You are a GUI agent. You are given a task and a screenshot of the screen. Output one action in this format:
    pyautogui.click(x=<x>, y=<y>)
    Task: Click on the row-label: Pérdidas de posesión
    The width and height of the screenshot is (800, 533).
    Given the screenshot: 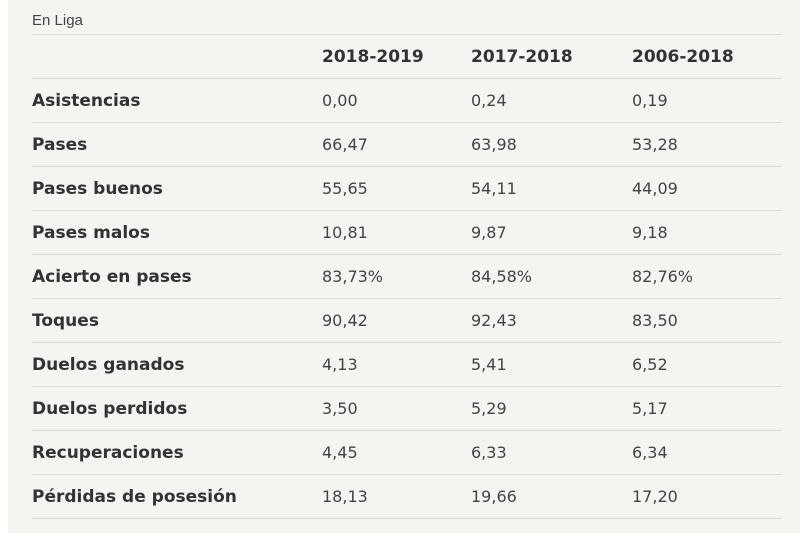 What is the action you would take?
    pyautogui.click(x=177, y=496)
    